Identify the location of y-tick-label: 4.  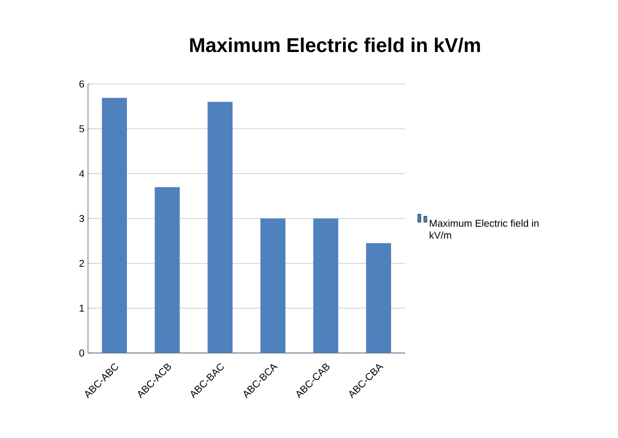
(81, 174).